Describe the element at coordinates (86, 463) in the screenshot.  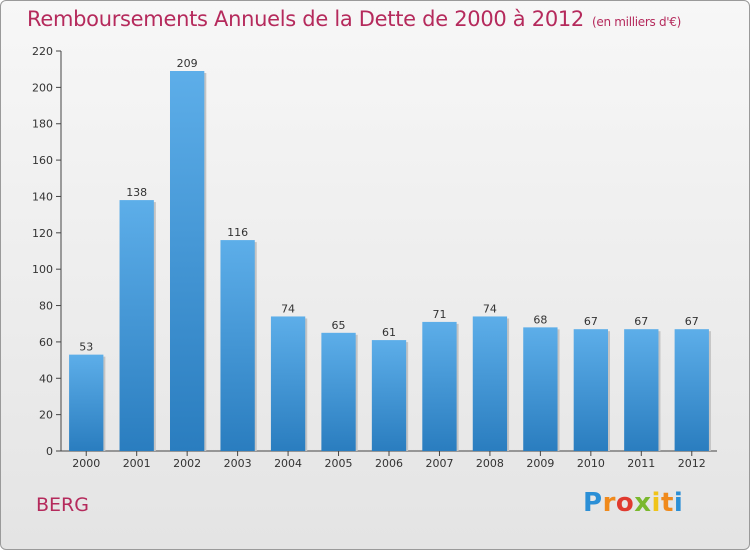
I see `x-tick-label: 2000` at that location.